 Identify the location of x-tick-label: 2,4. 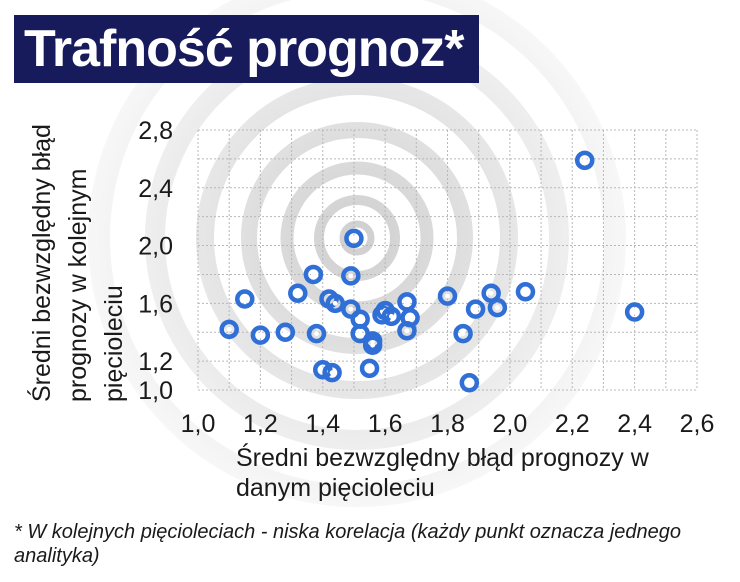
(634, 424).